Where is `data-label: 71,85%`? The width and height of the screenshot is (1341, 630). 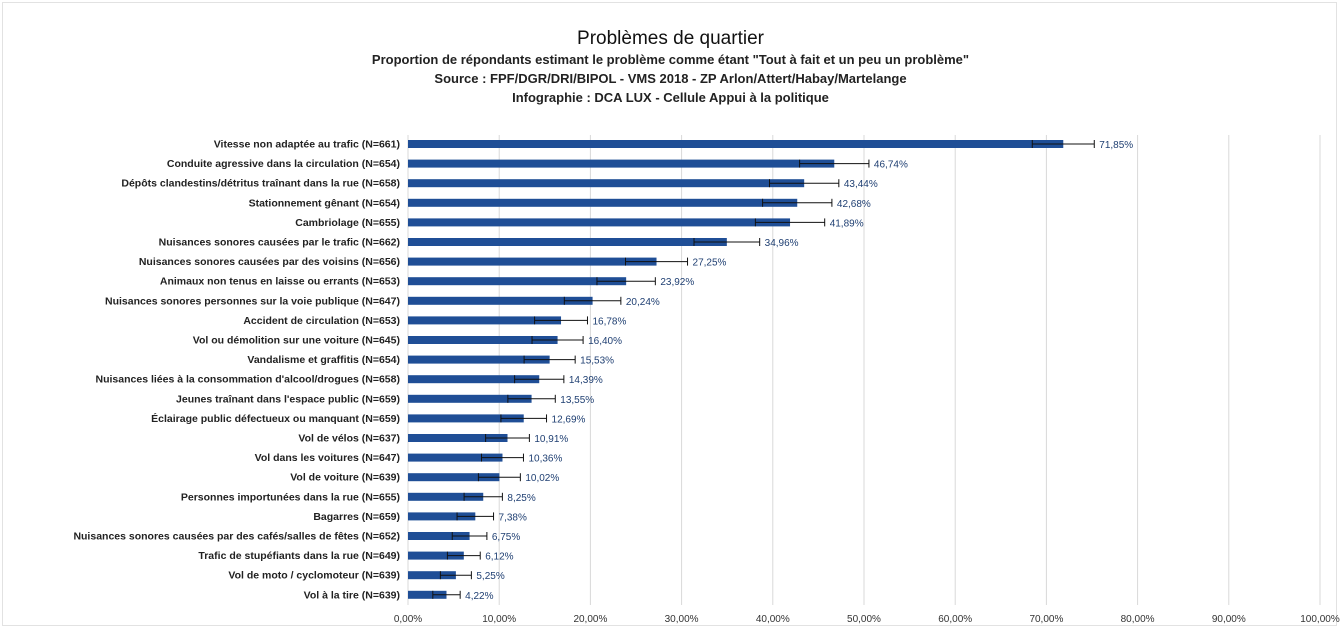 data-label: 71,85% is located at coordinates (1116, 145).